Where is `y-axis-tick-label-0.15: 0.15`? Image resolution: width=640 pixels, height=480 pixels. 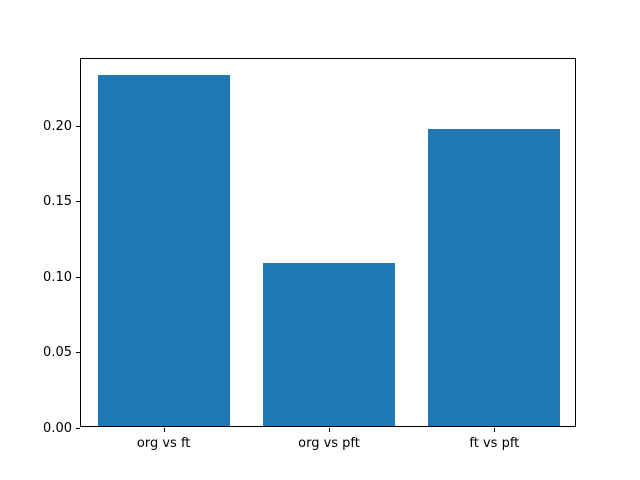
y-axis-tick-label-0.15: 0.15 is located at coordinates (57, 202).